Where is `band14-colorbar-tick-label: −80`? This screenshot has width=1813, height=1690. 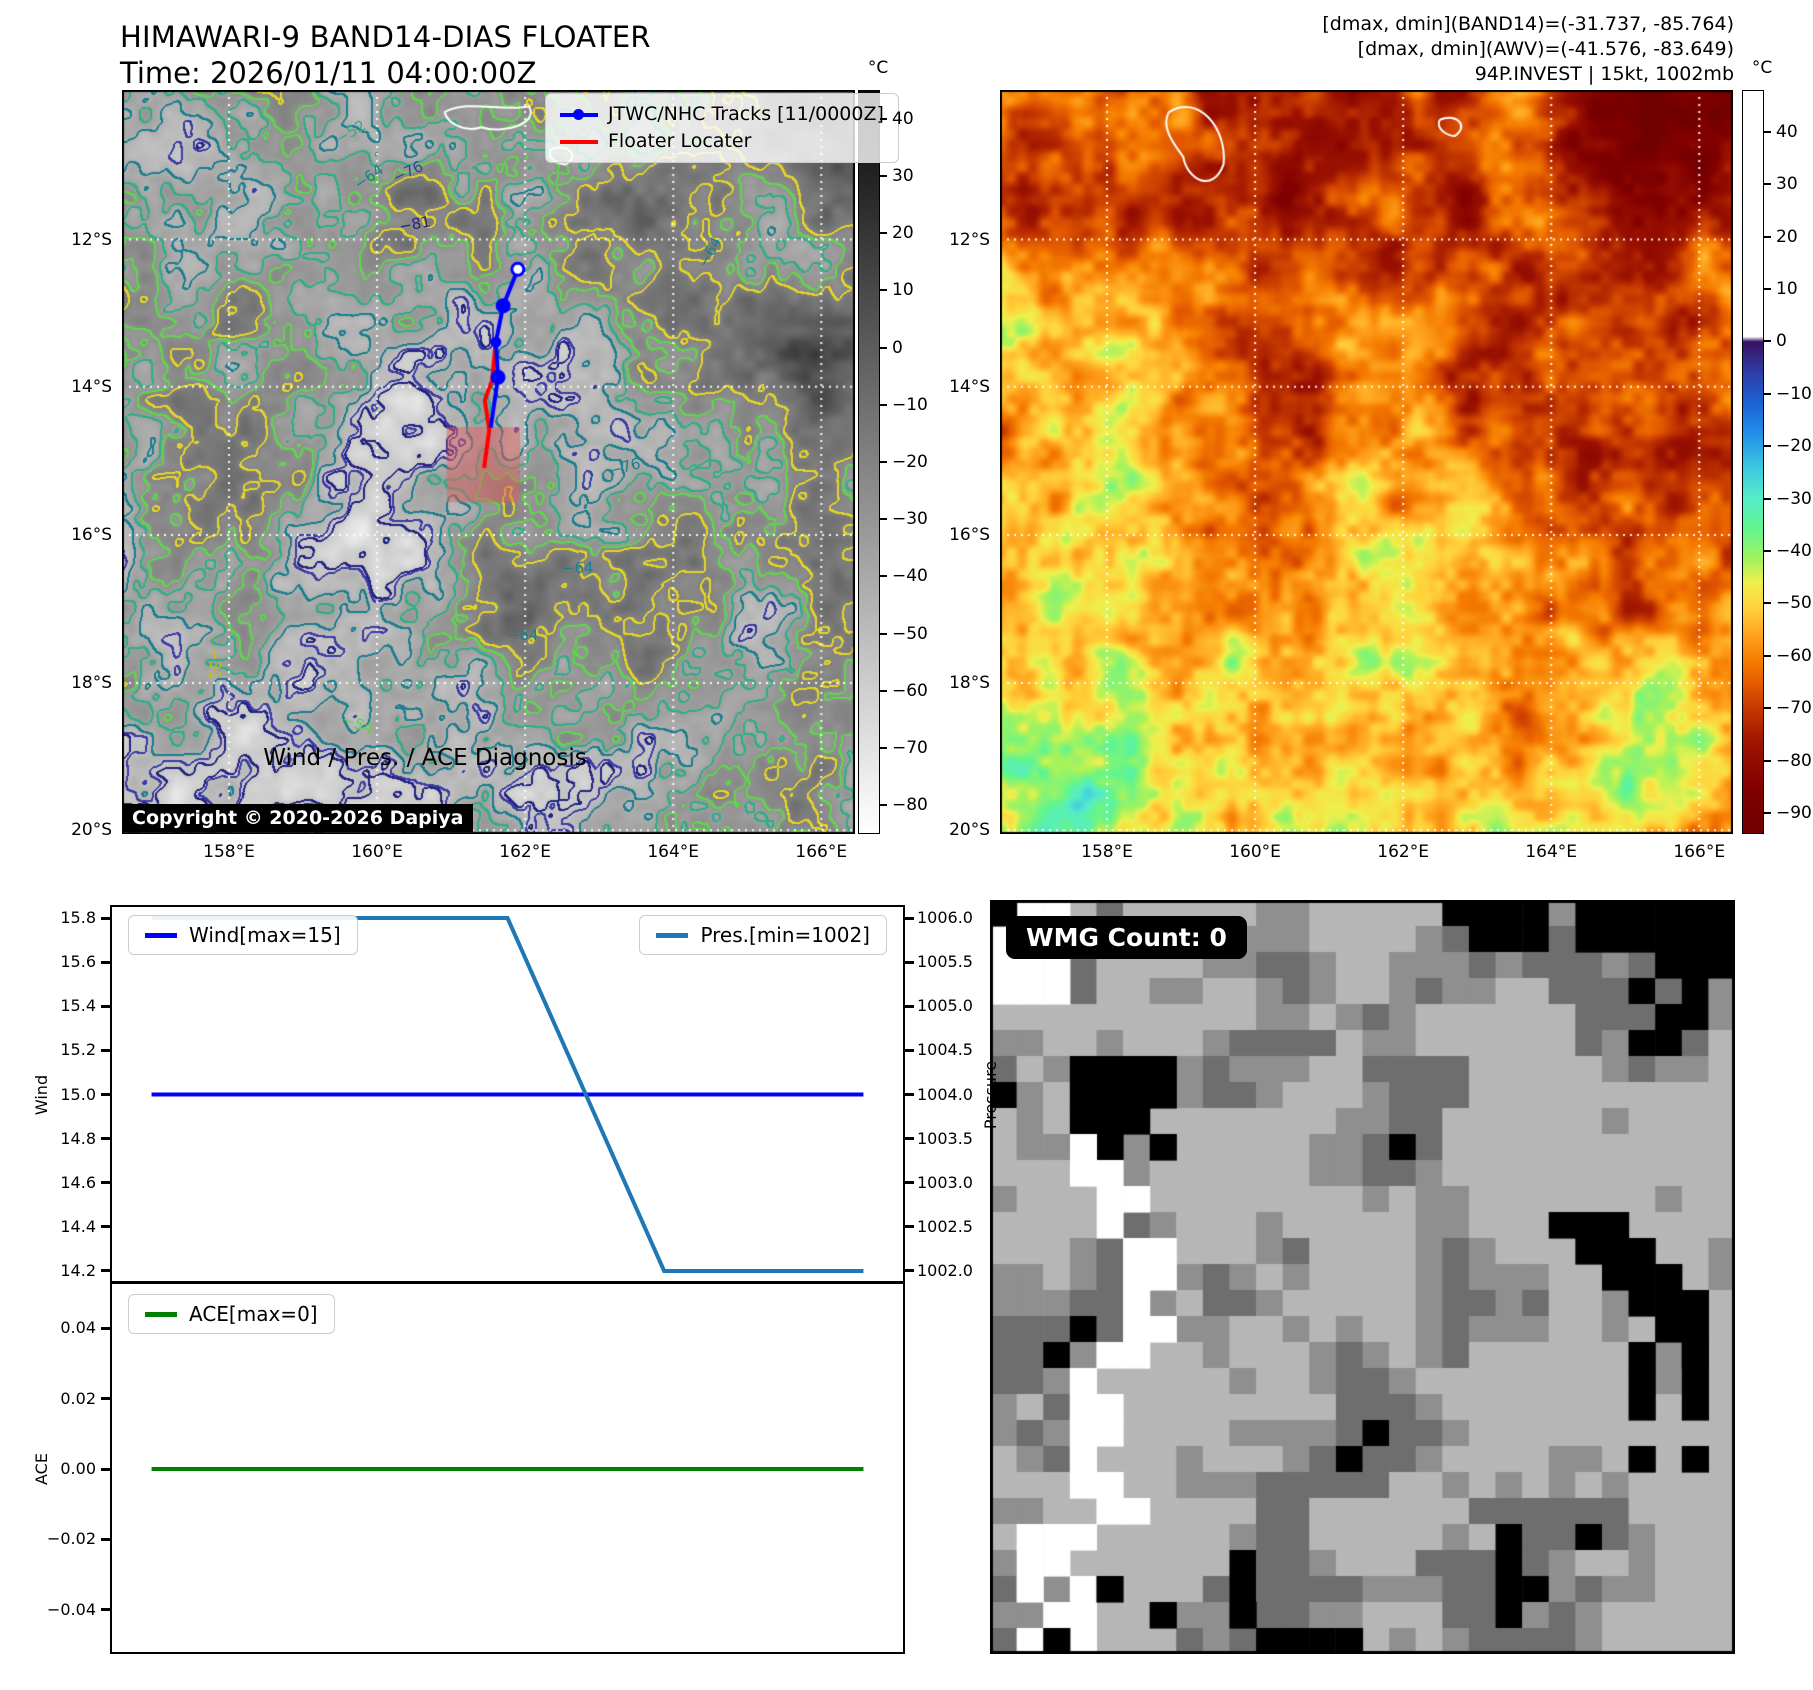
band14-colorbar-tick-label: −80 is located at coordinates (910, 805).